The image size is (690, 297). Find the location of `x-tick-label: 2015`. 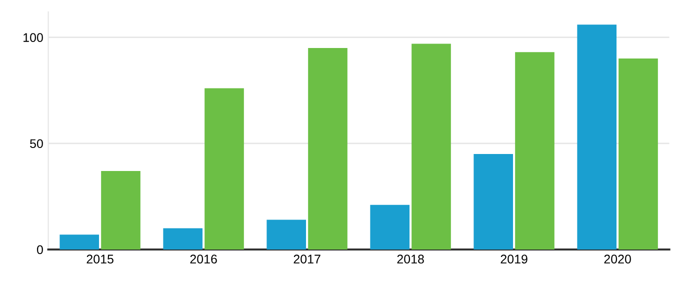

x-tick-label: 2015 is located at coordinates (100, 259).